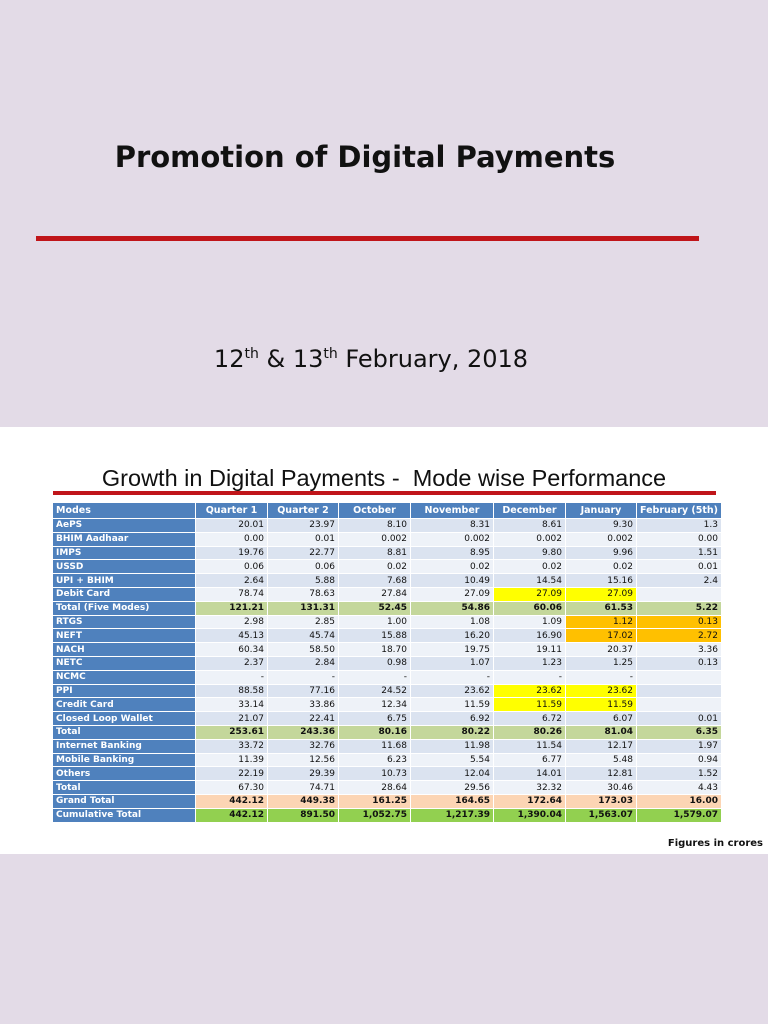  What do you see at coordinates (601, 608) in the screenshot?
I see `value-cell: 61.53` at bounding box center [601, 608].